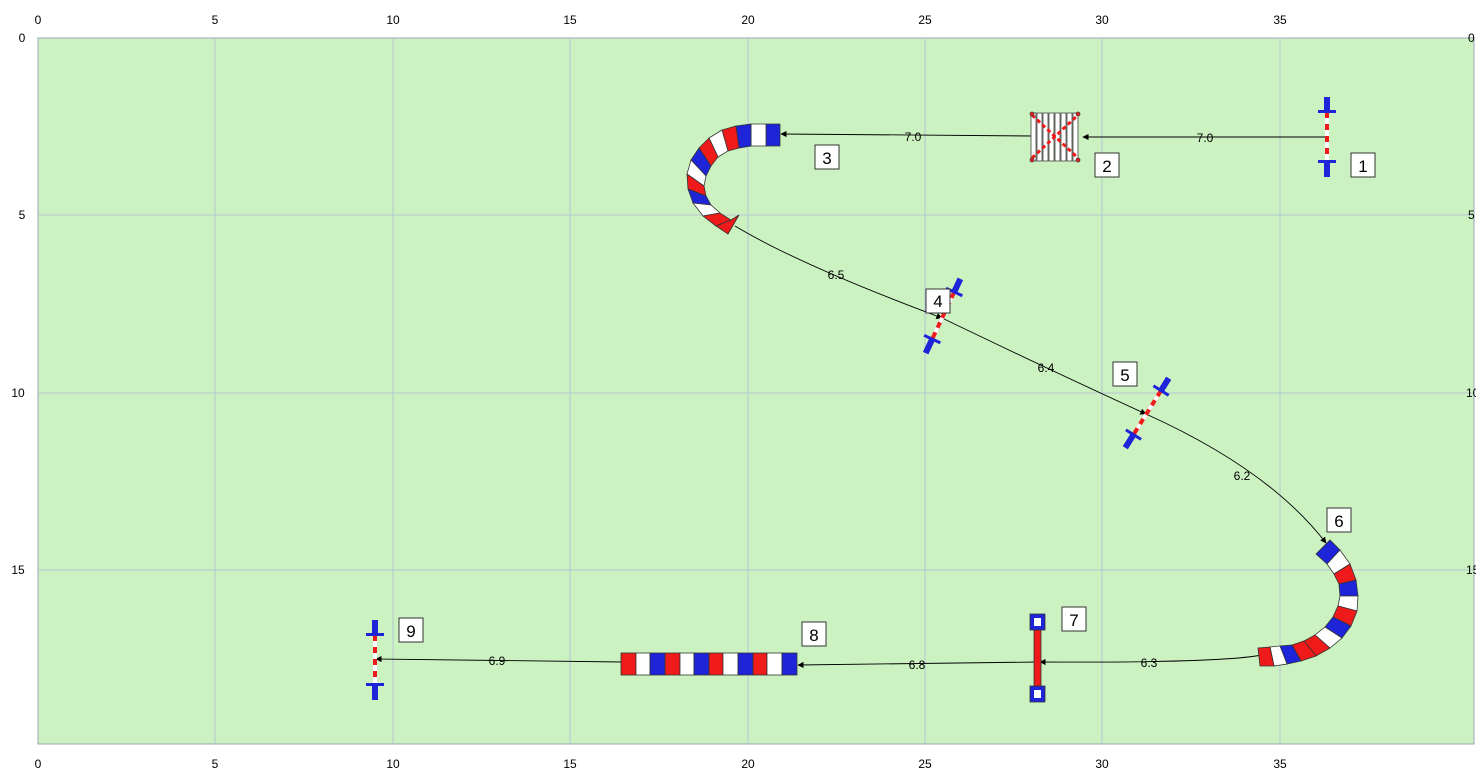 Image resolution: width=1476 pixels, height=775 pixels. What do you see at coordinates (1327, 104) in the screenshot?
I see `obstacle-1-stand-top` at bounding box center [1327, 104].